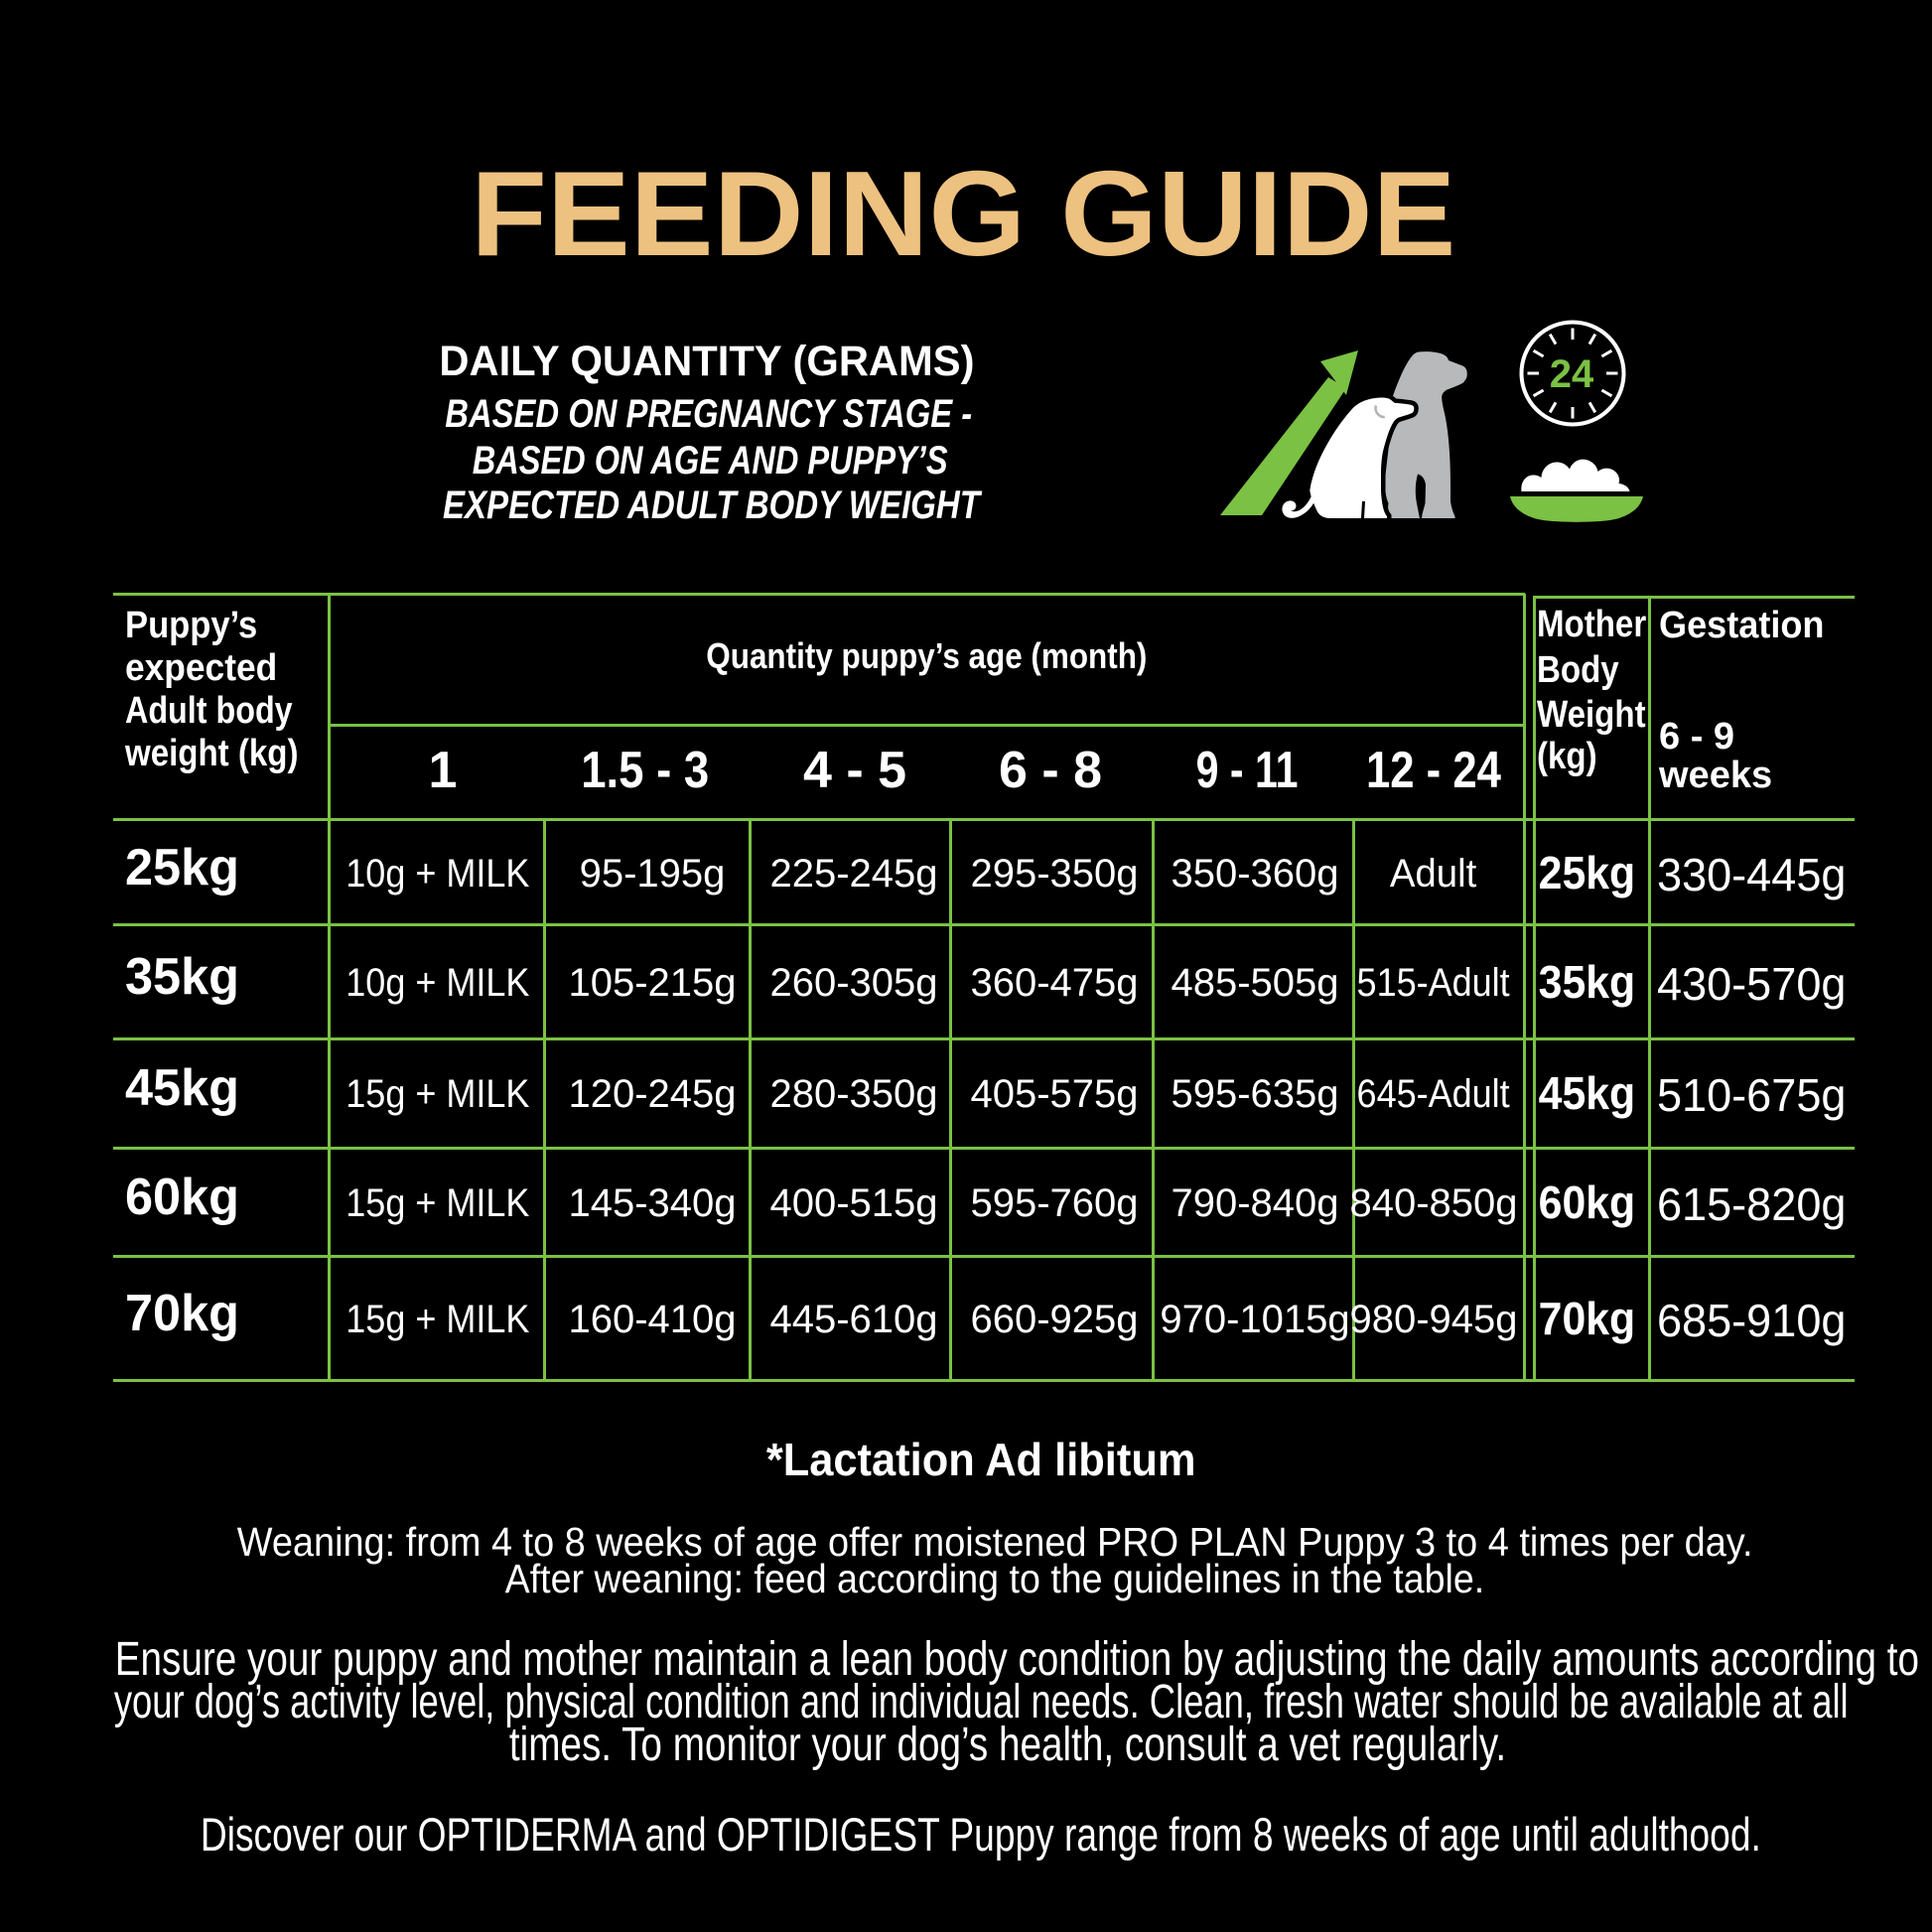  What do you see at coordinates (1572, 374) in the screenshot?
I see `svg-text: 24` at bounding box center [1572, 374].